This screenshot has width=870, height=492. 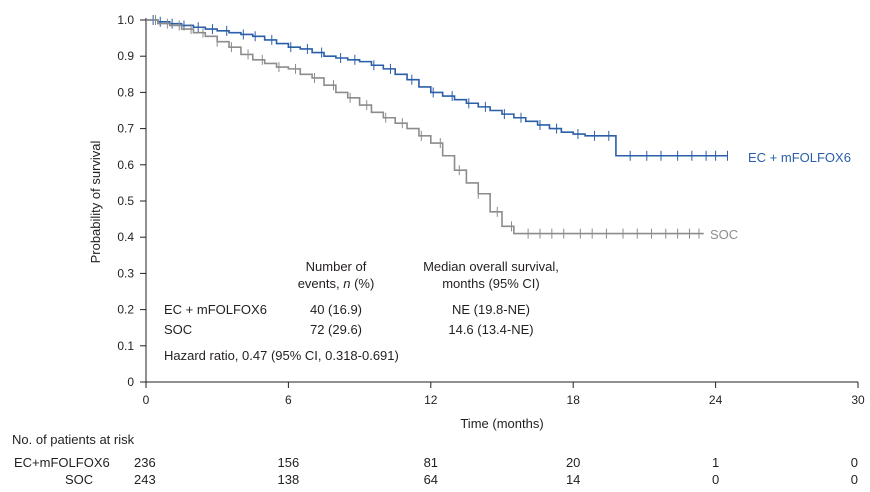 What do you see at coordinates (146, 400) in the screenshot?
I see `x-tick-label: 0` at bounding box center [146, 400].